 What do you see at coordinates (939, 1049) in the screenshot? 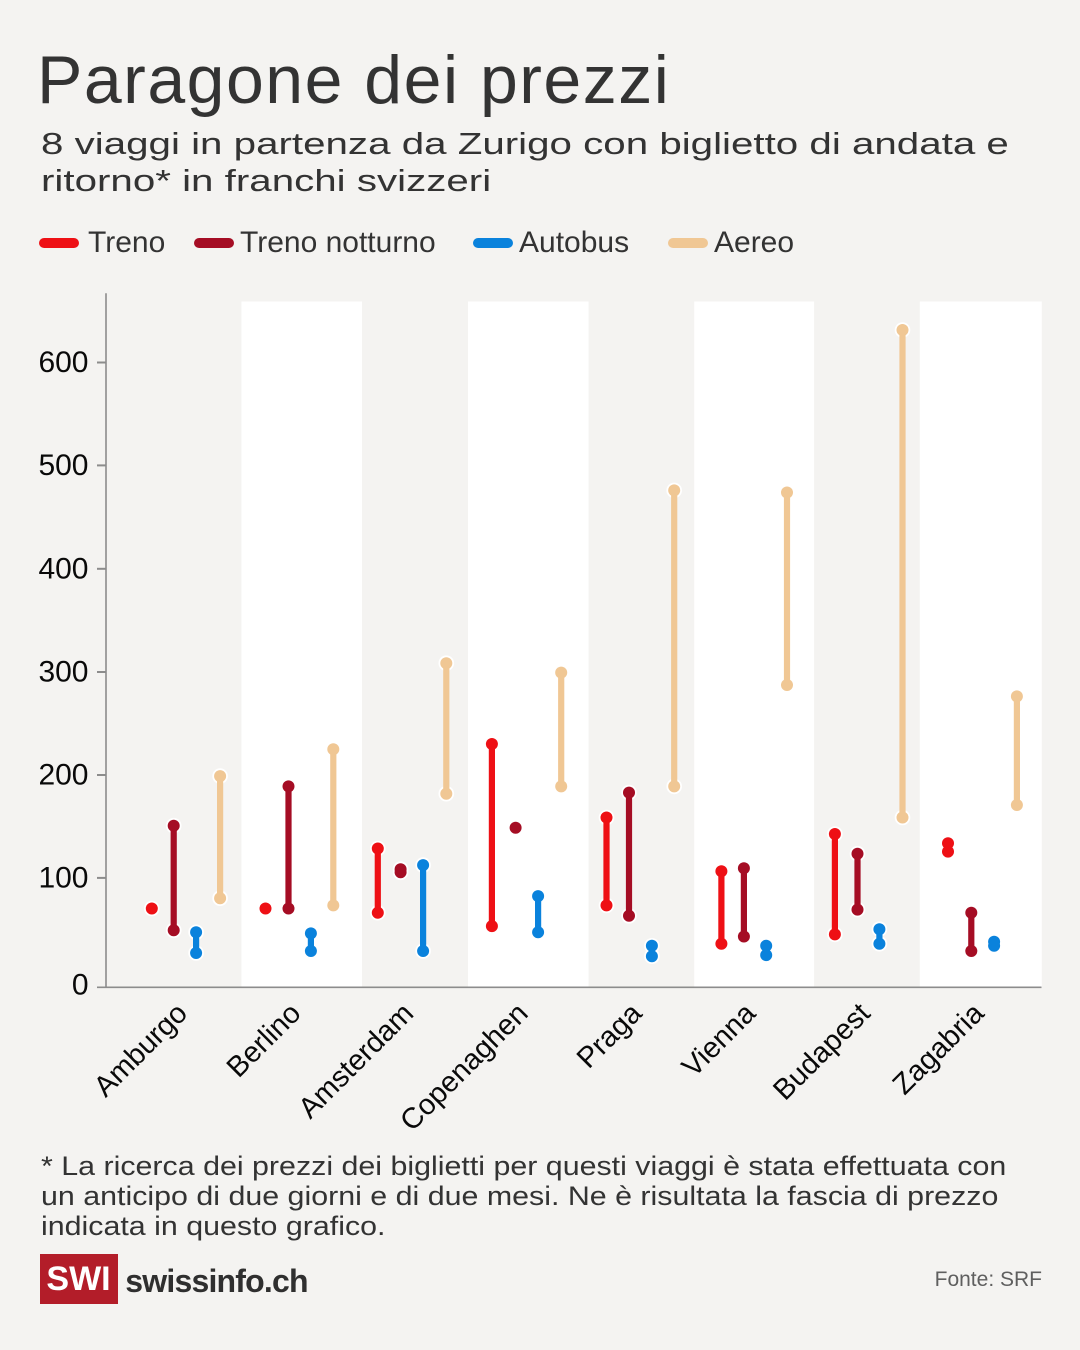
I see `svg-text: Zagabria` at bounding box center [939, 1049].